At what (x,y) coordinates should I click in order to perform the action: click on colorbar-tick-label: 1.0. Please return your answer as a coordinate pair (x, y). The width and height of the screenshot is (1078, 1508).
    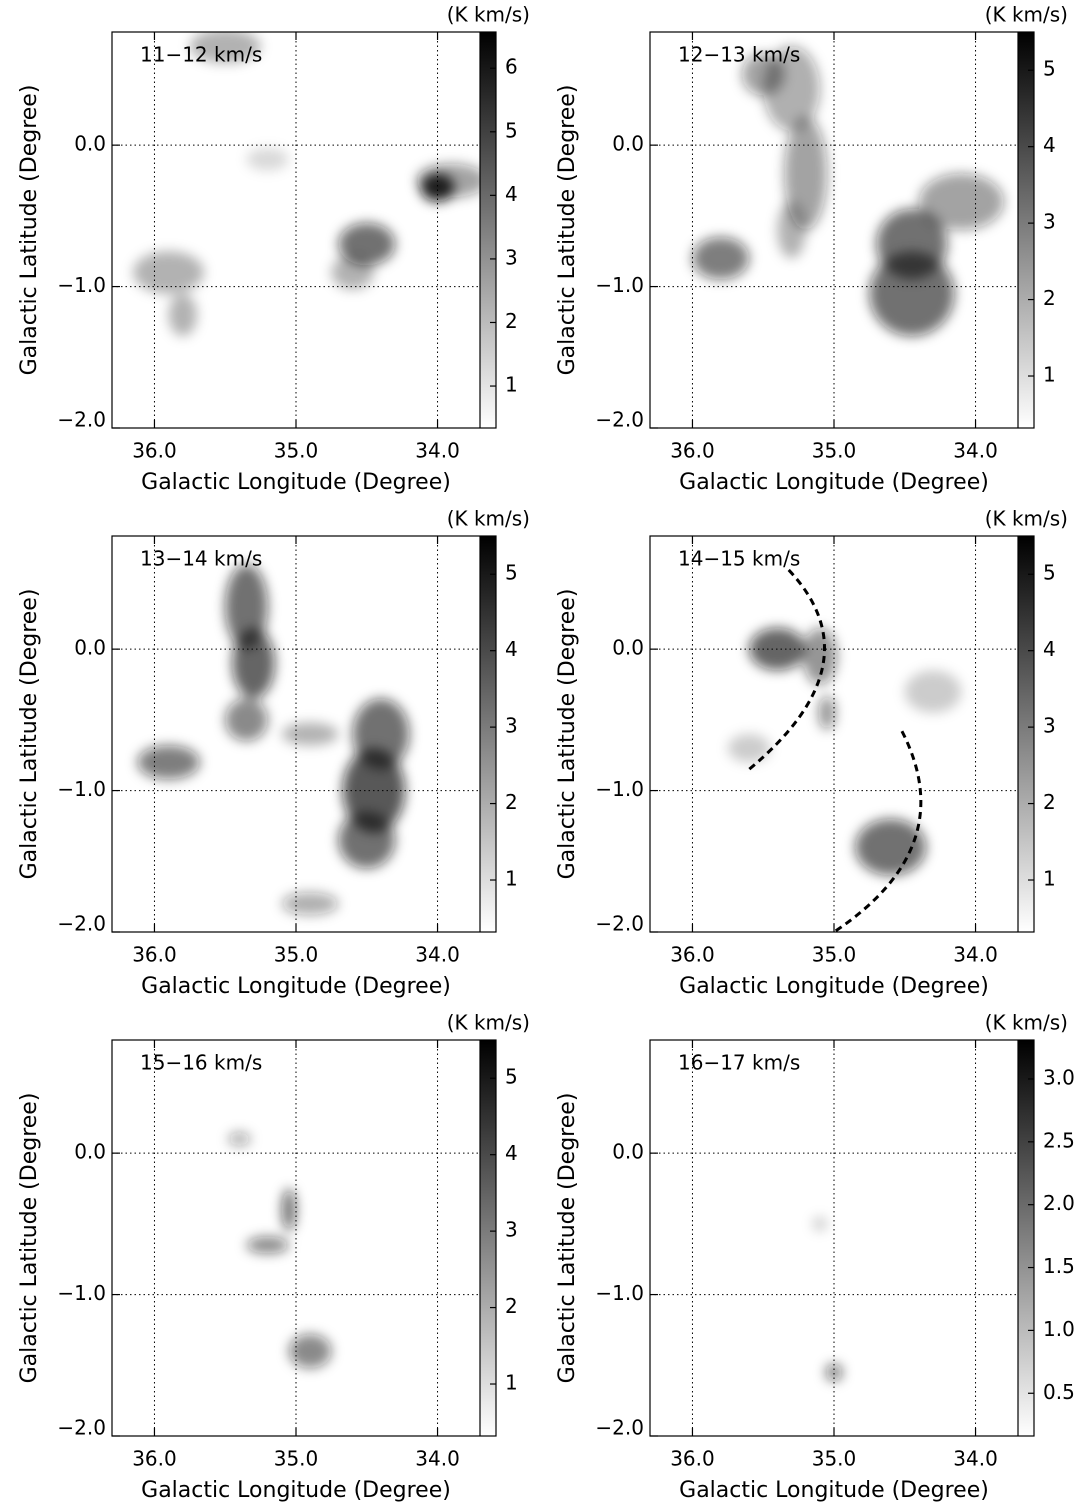
    Looking at the image, I should click on (1059, 1329).